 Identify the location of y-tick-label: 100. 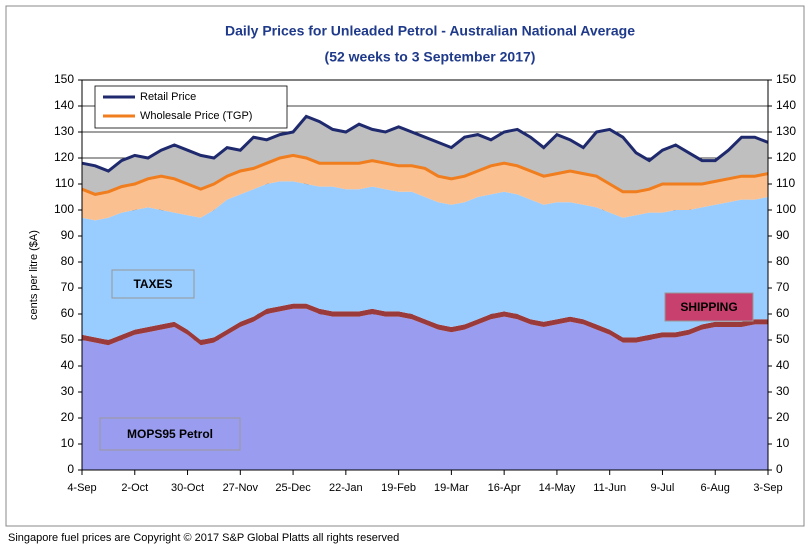
(64, 209).